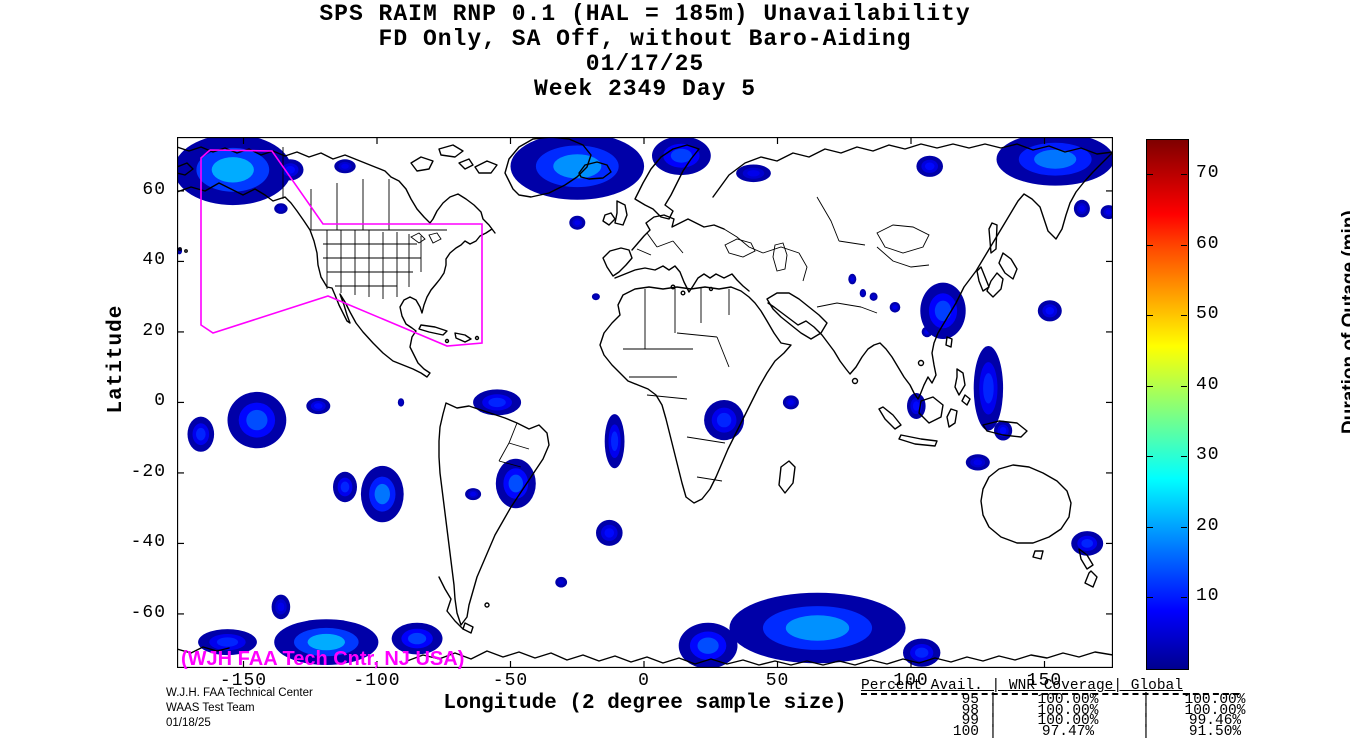 The height and width of the screenshot is (750, 1350). I want to click on coast-asia-arctic, so click(913, 170).